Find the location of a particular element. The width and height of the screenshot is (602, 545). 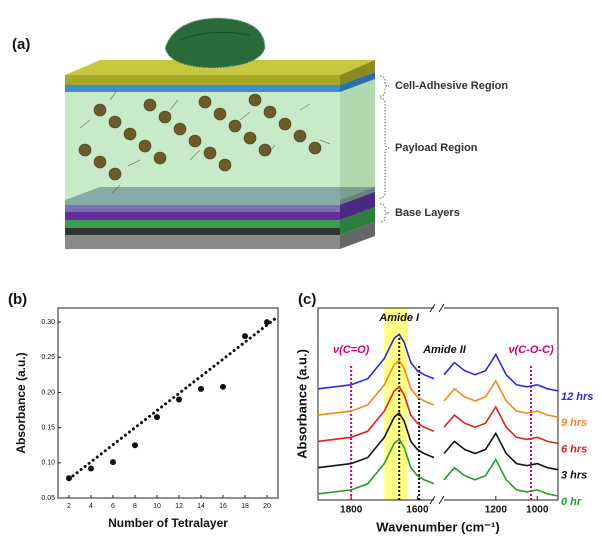

x-tick-label: 6 is located at coordinates (113, 506).